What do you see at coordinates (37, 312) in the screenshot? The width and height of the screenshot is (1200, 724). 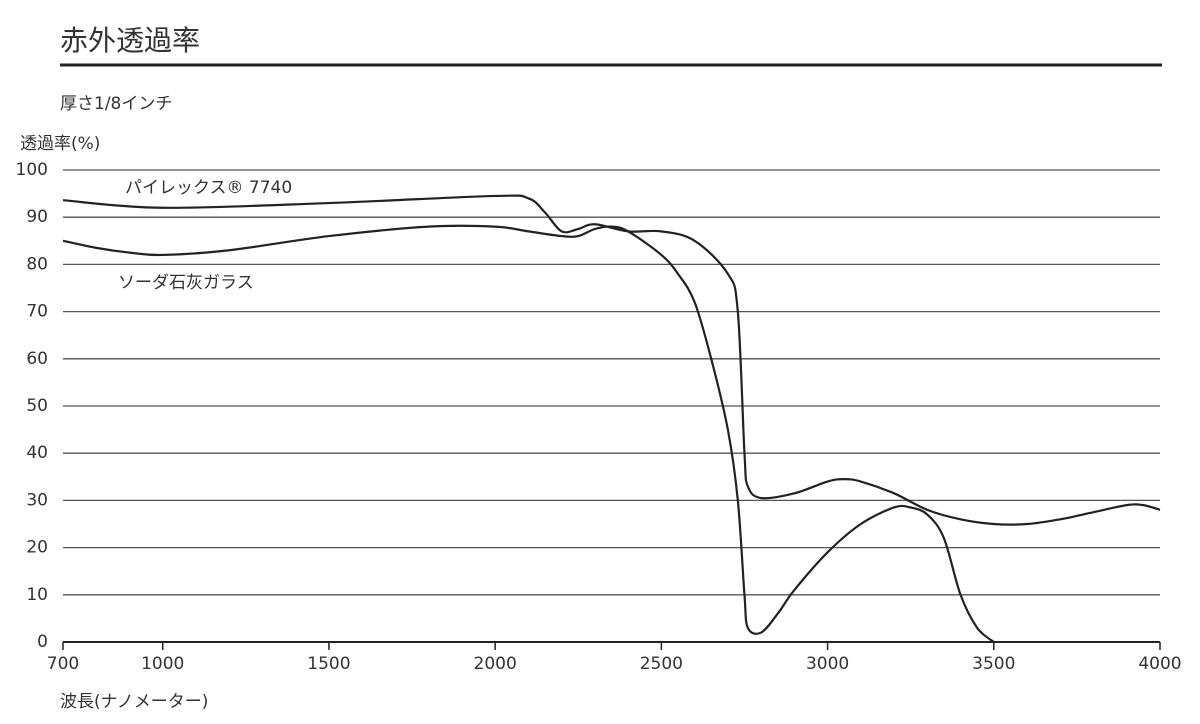 I see `y-tick-label: 70` at bounding box center [37, 312].